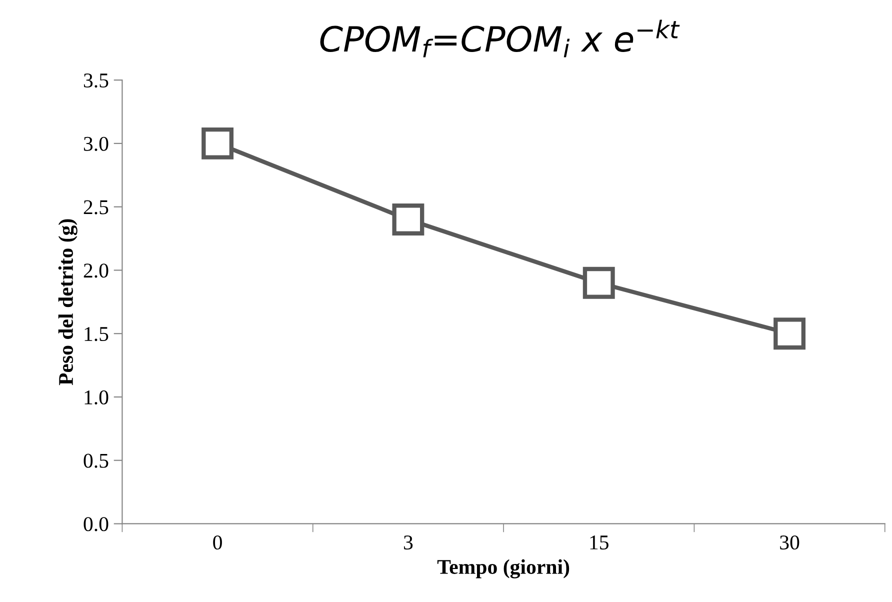 The height and width of the screenshot is (602, 892). I want to click on x-tick-label: 0, so click(217, 542).